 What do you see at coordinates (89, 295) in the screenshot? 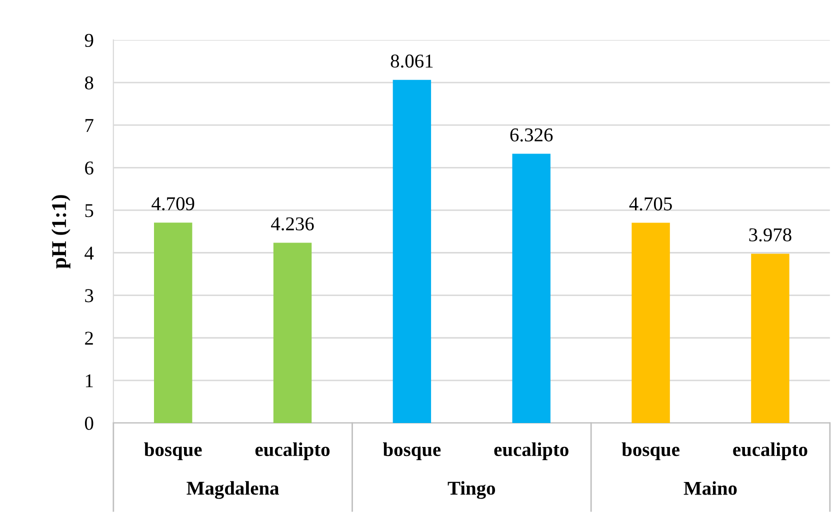
I see `y-tick-label: 3` at bounding box center [89, 295].